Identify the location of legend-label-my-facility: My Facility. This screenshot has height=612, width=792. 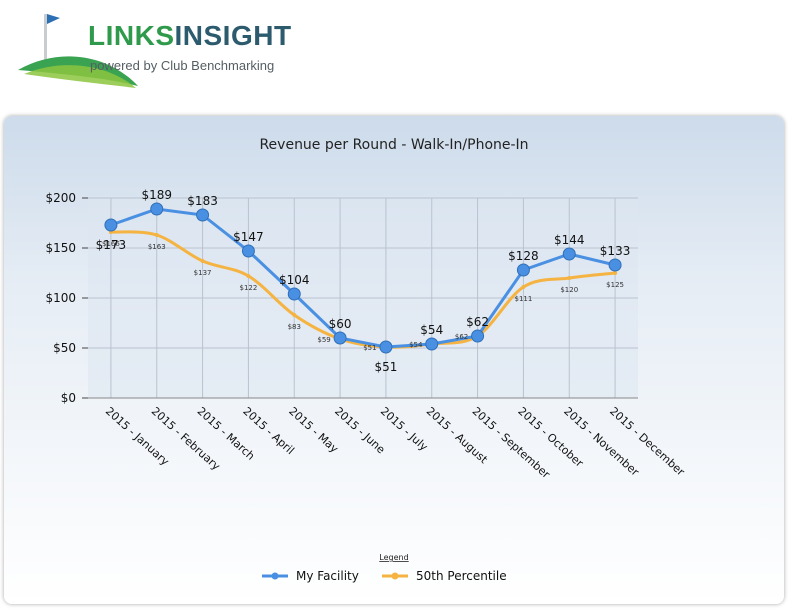
(327, 576).